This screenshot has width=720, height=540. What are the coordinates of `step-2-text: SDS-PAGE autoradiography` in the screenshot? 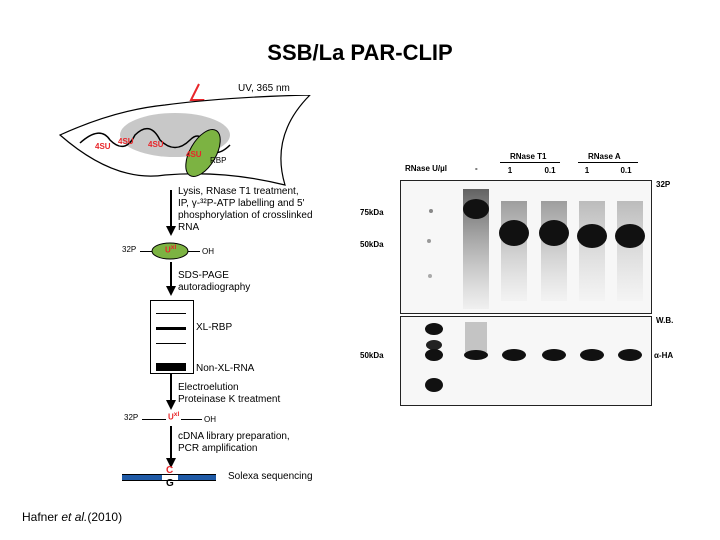 It's located at (214, 281).